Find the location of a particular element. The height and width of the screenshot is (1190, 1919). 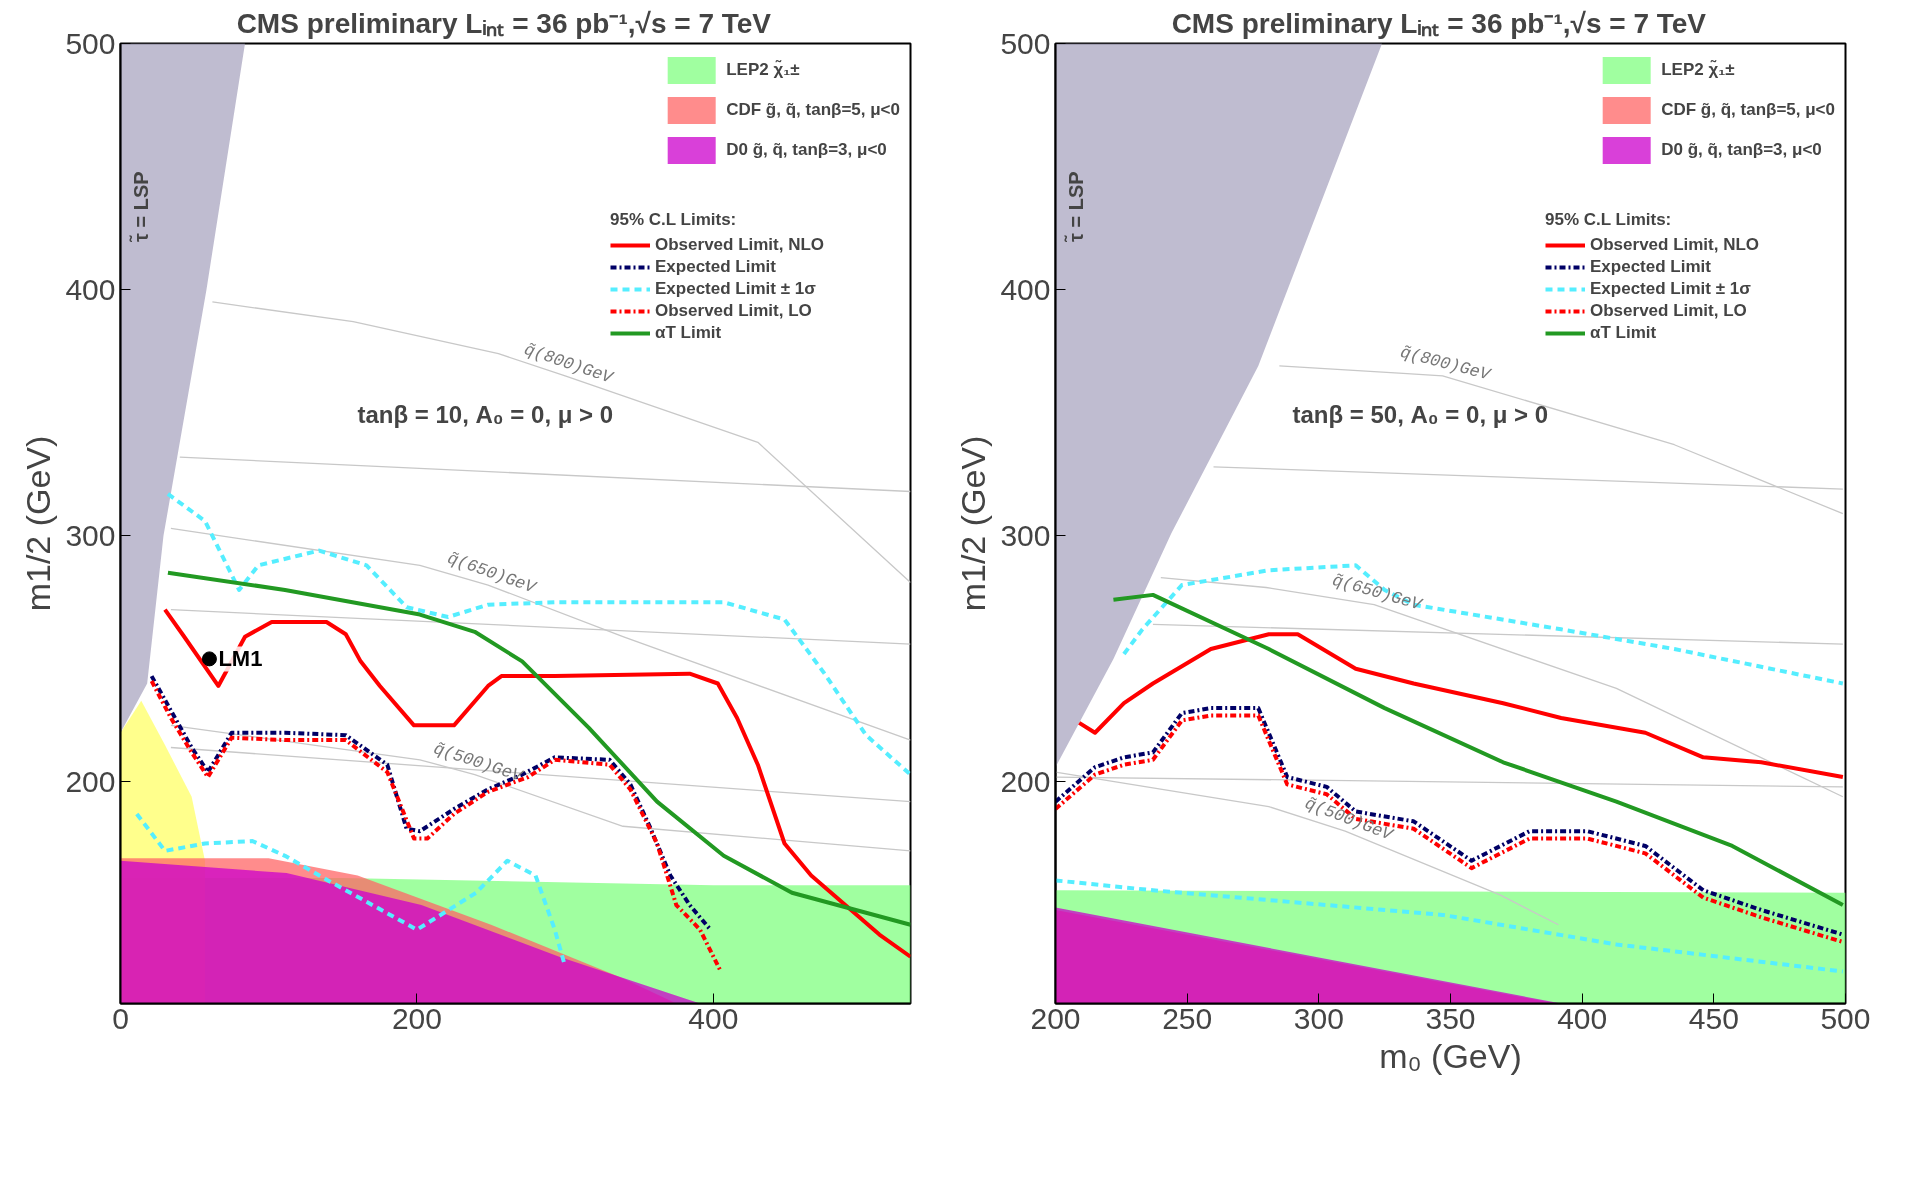

annotation: tanβ = 50, A₀ = 0, μ > 0 is located at coordinates (1420, 414).